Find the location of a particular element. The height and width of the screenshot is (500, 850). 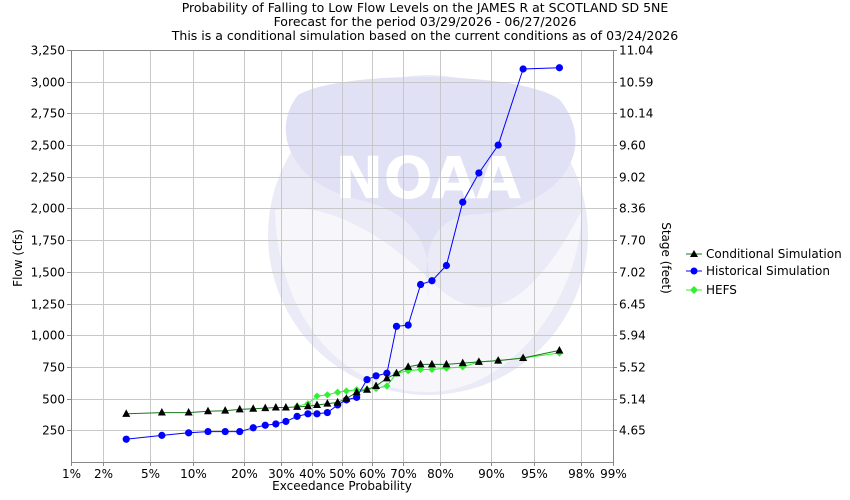

y2-tick-label: 4.65 is located at coordinates (632, 431).